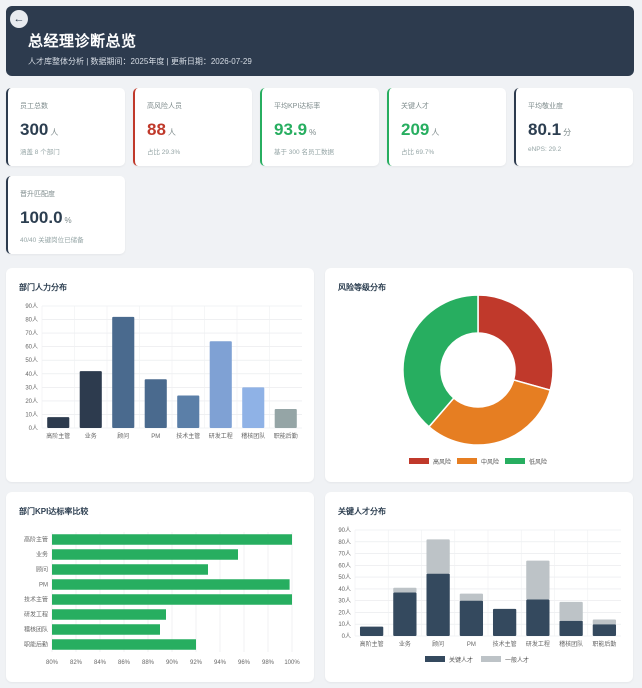  Describe the element at coordinates (517, 660) in the screenshot. I see `legend-label: 一般人才` at that location.